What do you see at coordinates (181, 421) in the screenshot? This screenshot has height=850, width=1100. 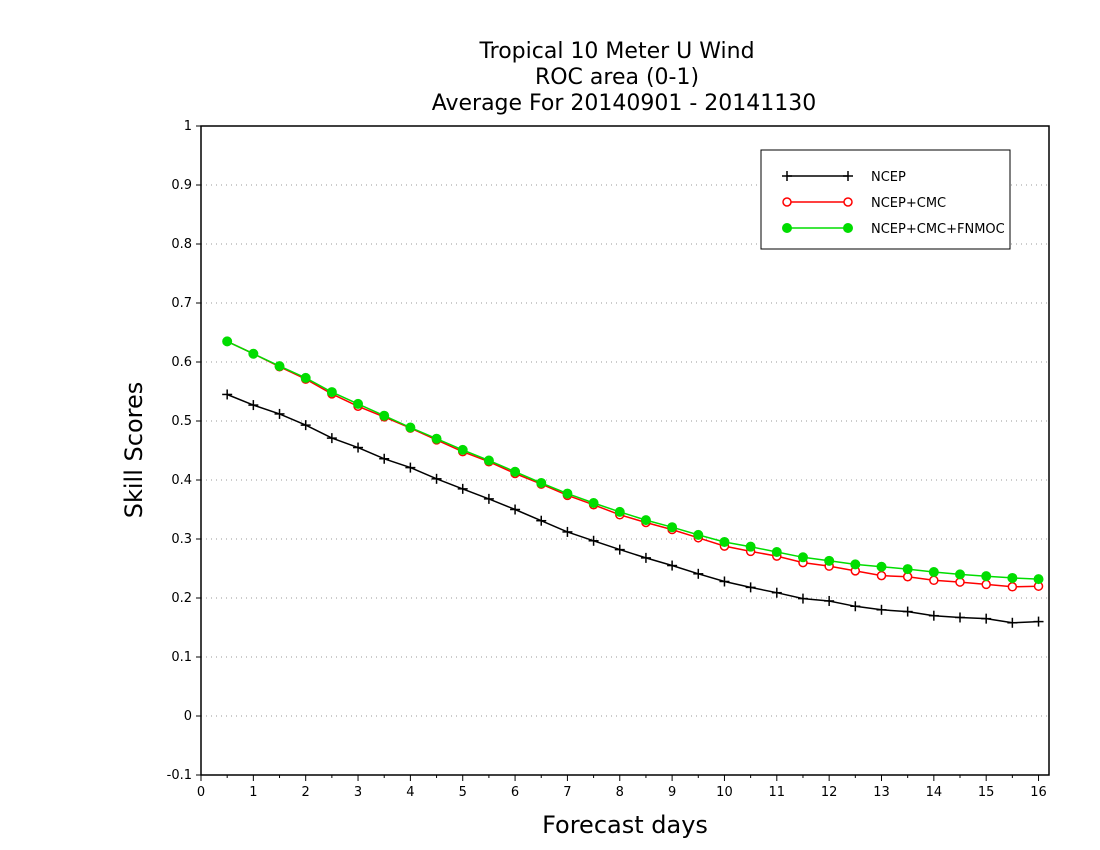 I see `y-tick-label: 0.5` at bounding box center [181, 421].